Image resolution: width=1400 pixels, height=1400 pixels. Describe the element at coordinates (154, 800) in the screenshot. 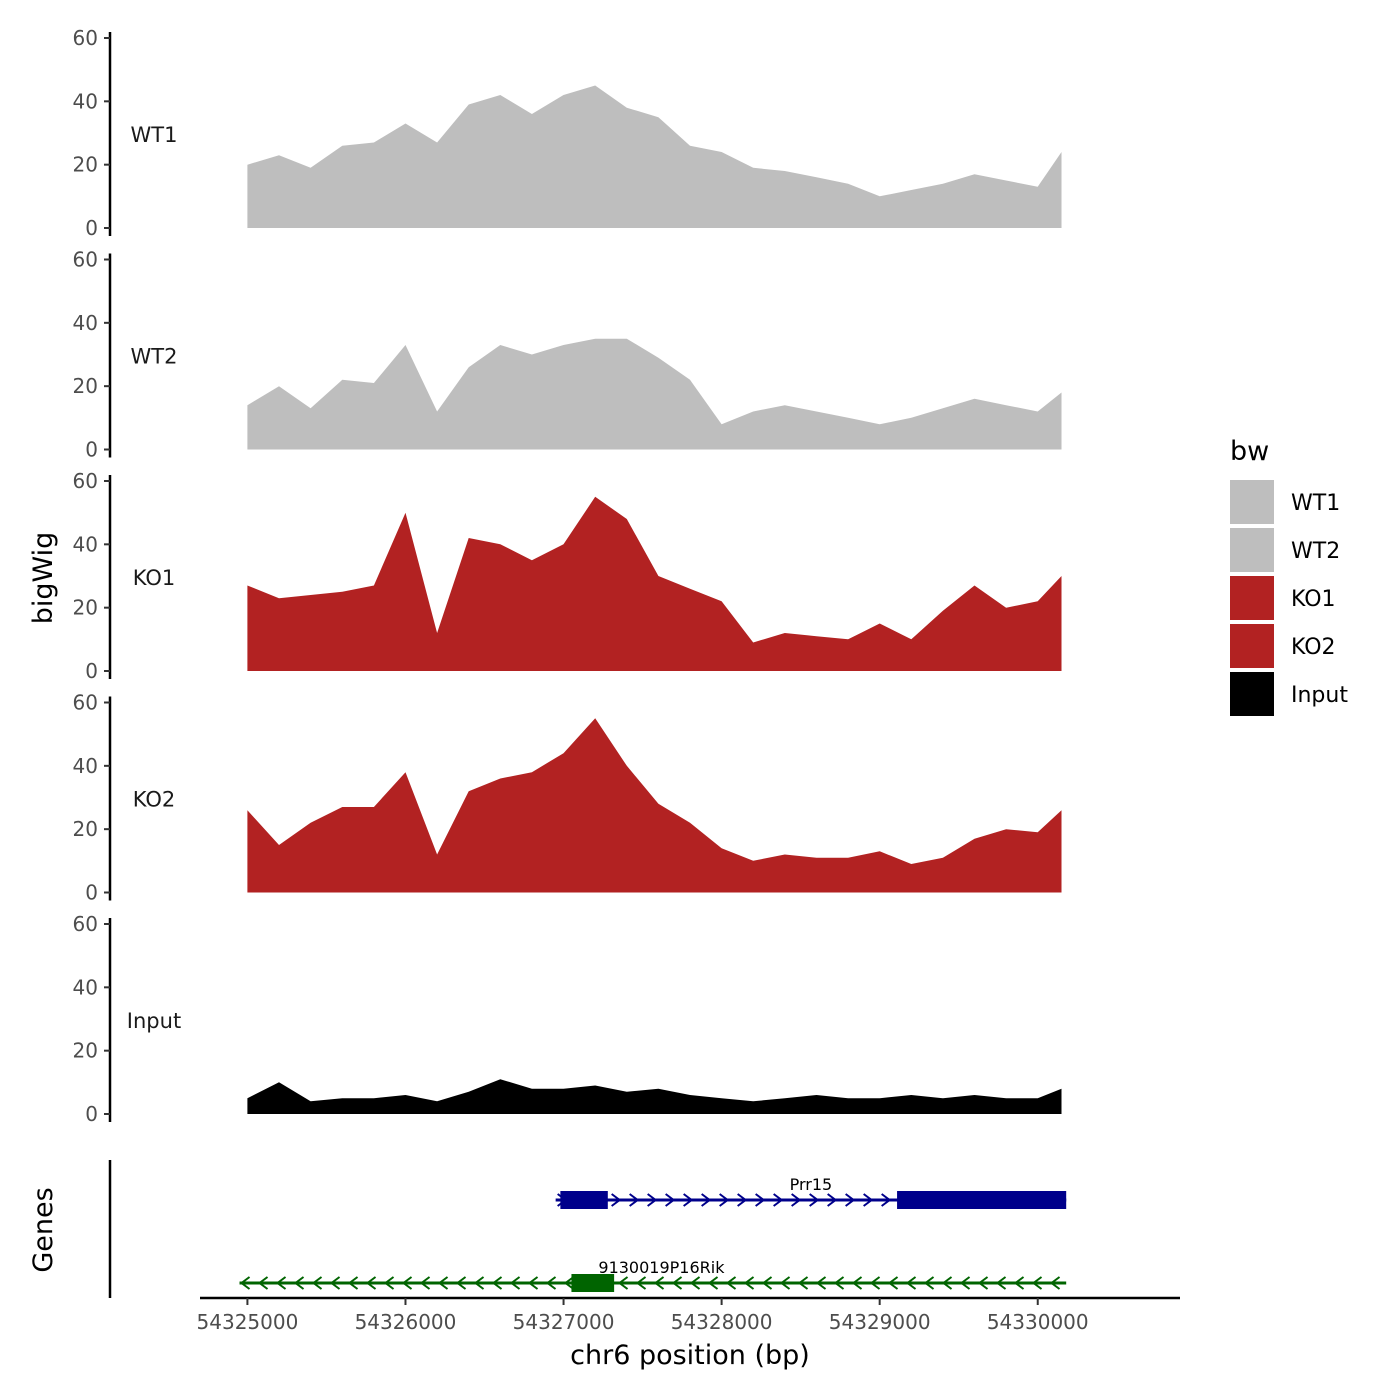

I see `track-label-ko2: KO2` at that location.